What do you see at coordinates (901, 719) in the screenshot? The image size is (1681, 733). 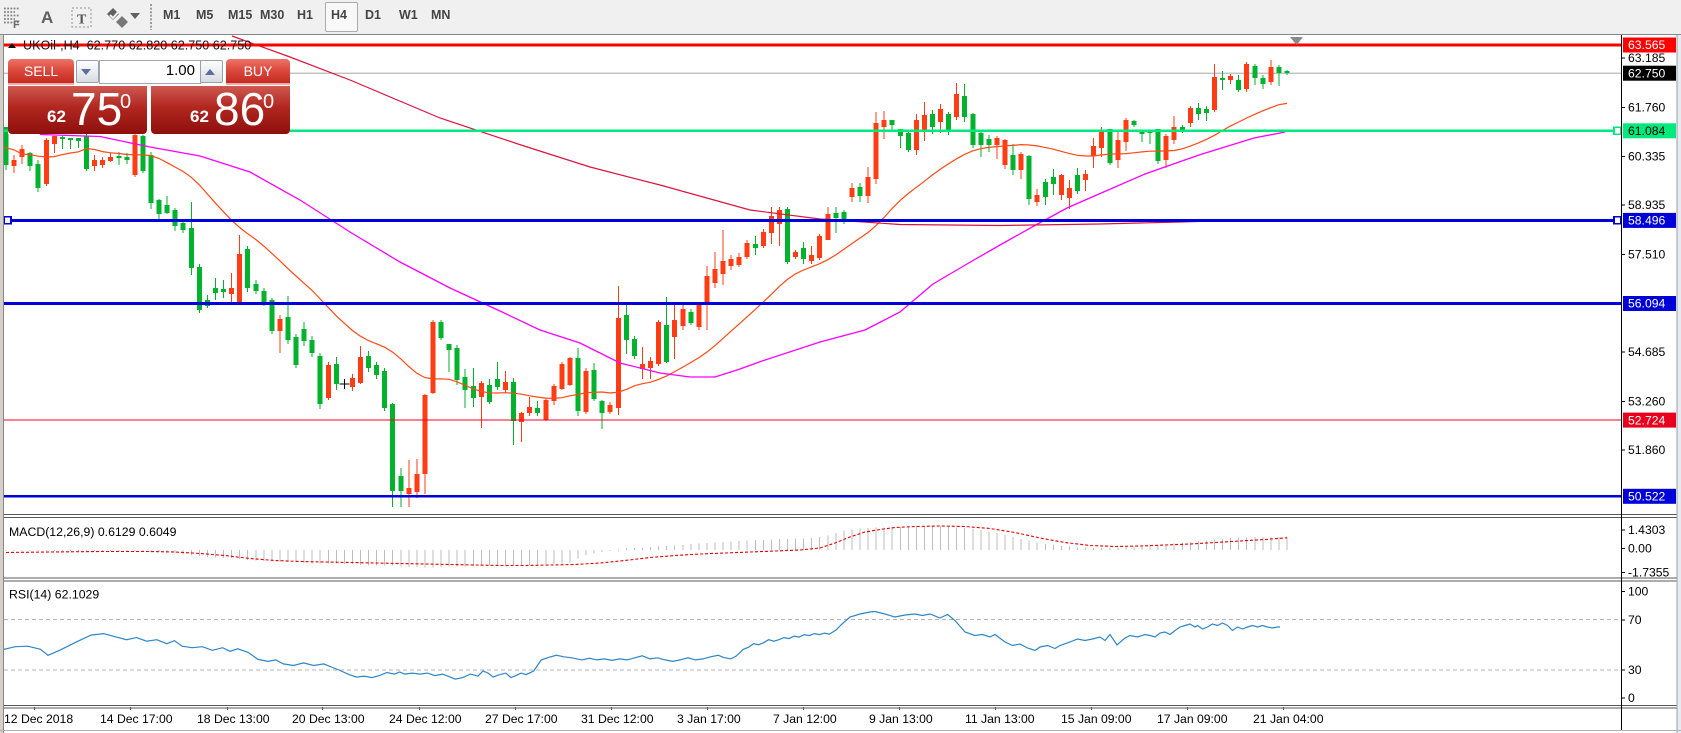 I see `svg-text: 9 Jan 13:00` at bounding box center [901, 719].